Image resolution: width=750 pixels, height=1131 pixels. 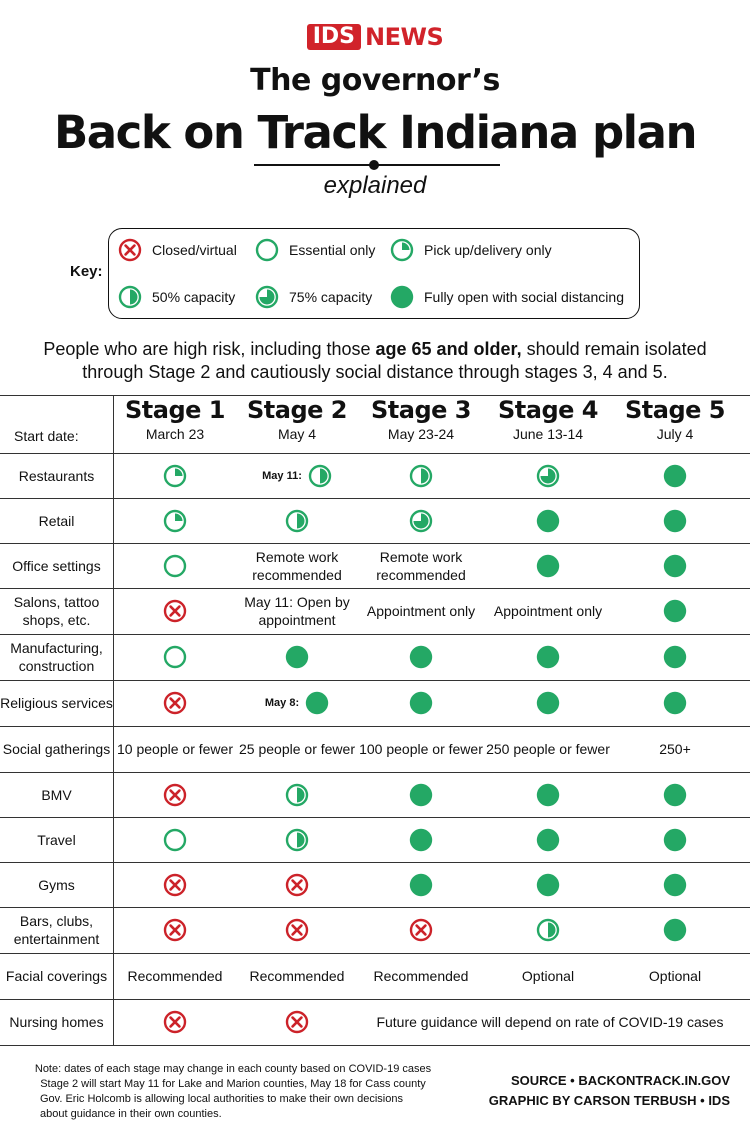 I want to click on table-cell: Remote work recommended, so click(x=421, y=565).